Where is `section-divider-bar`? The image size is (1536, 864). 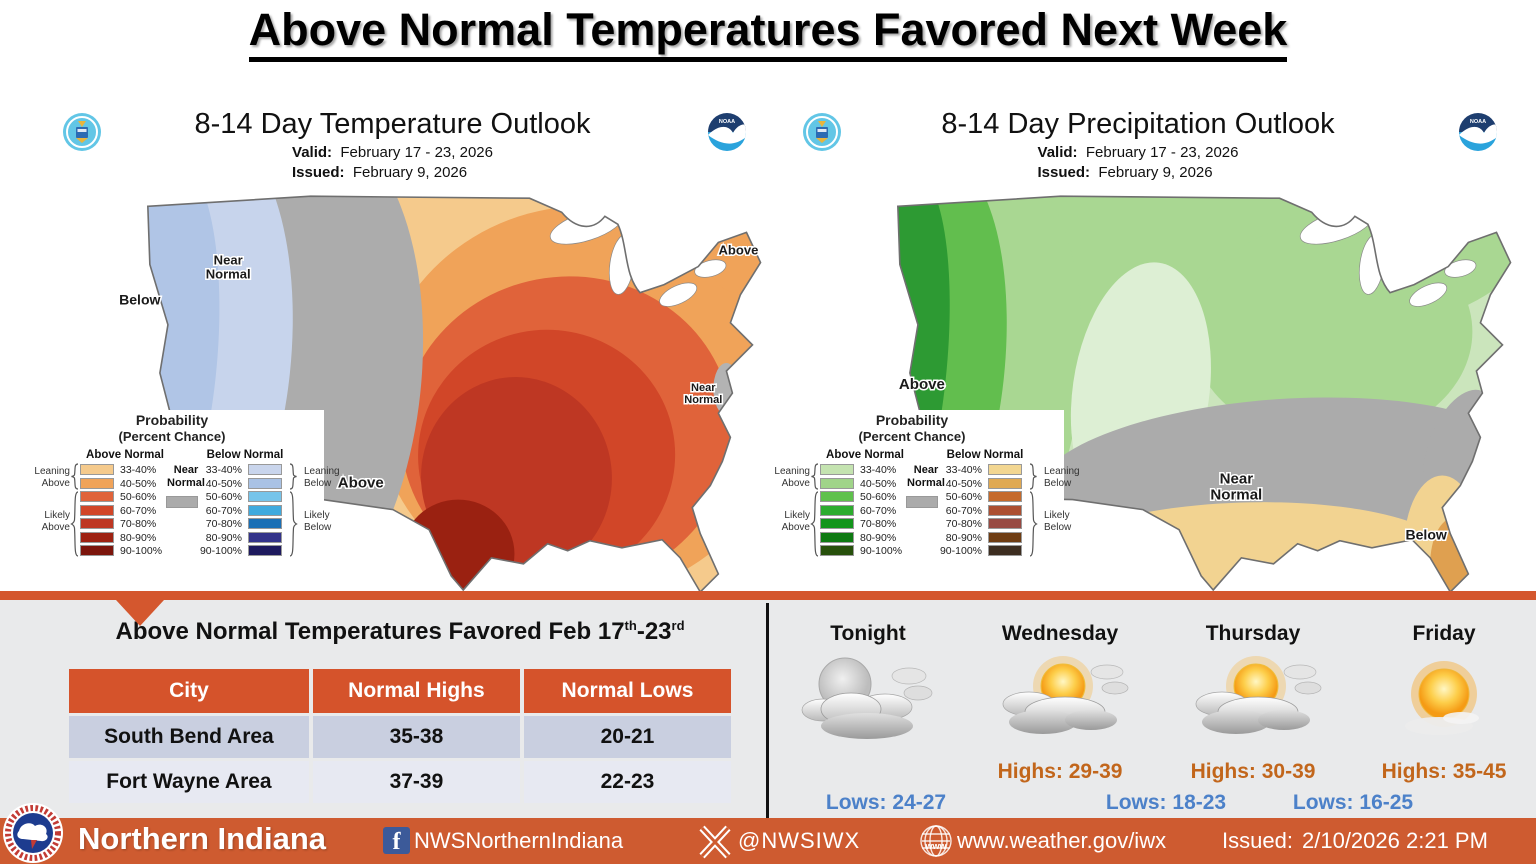
section-divider-bar is located at coordinates (768, 595).